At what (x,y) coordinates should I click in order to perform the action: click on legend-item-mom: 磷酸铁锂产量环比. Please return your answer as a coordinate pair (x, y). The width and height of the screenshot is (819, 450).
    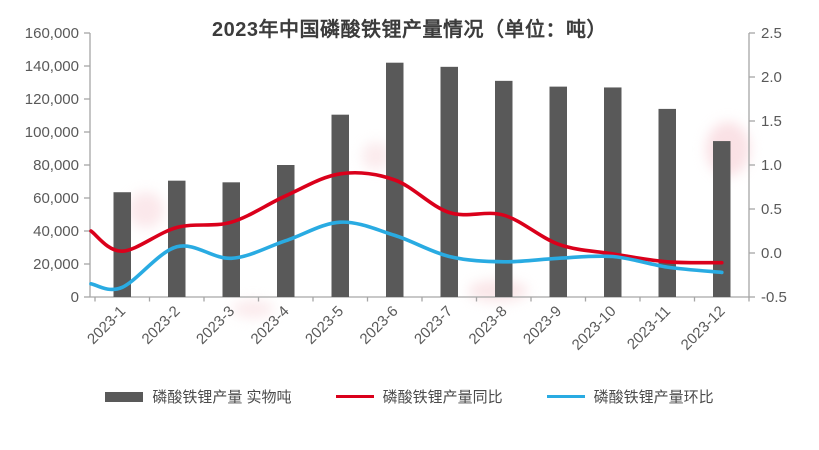
    Looking at the image, I should click on (630, 396).